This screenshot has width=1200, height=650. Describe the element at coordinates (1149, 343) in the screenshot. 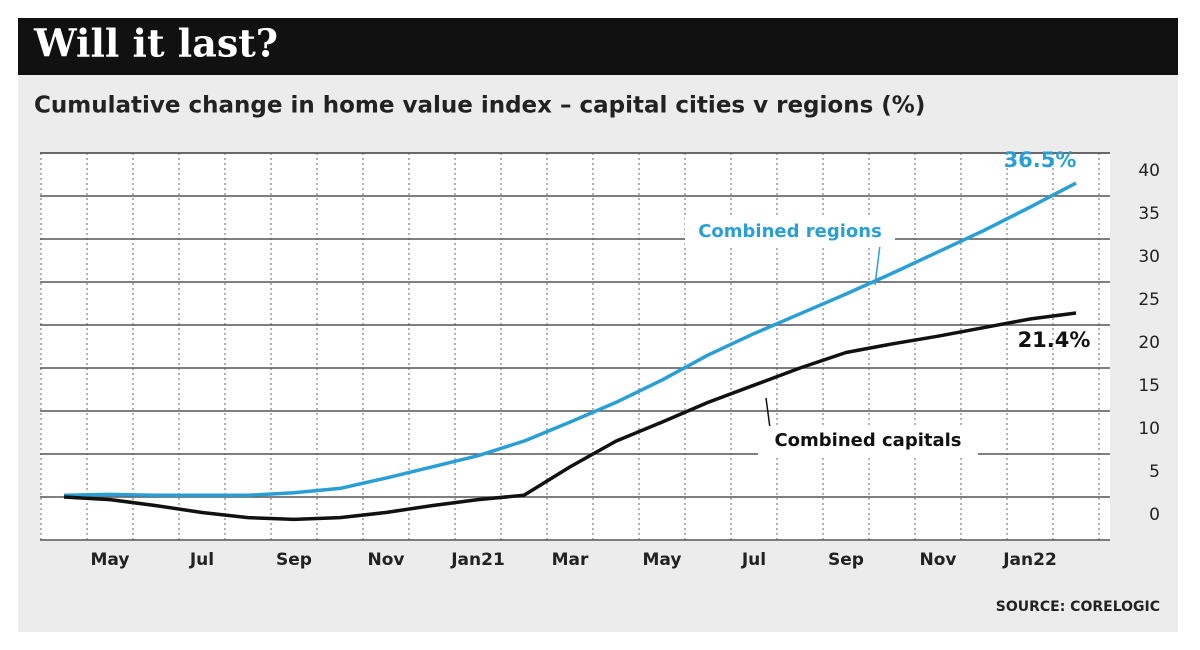

I see `y-tick-label: 20` at that location.